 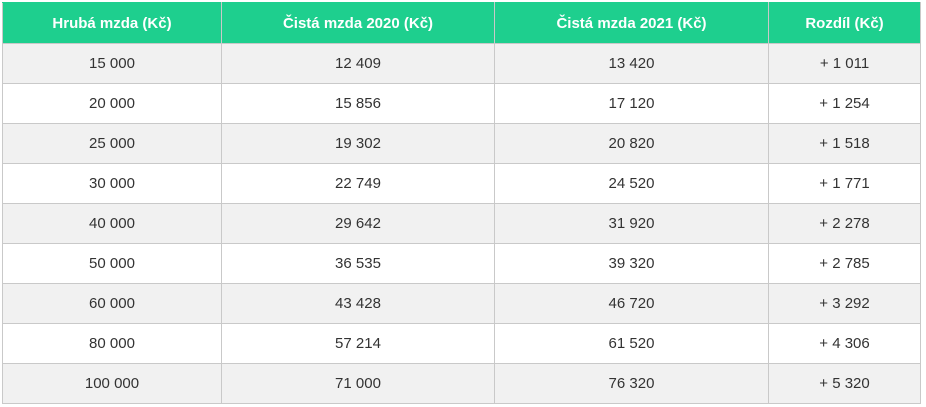 I want to click on cell-gross-salary: 25 000, so click(x=112, y=143).